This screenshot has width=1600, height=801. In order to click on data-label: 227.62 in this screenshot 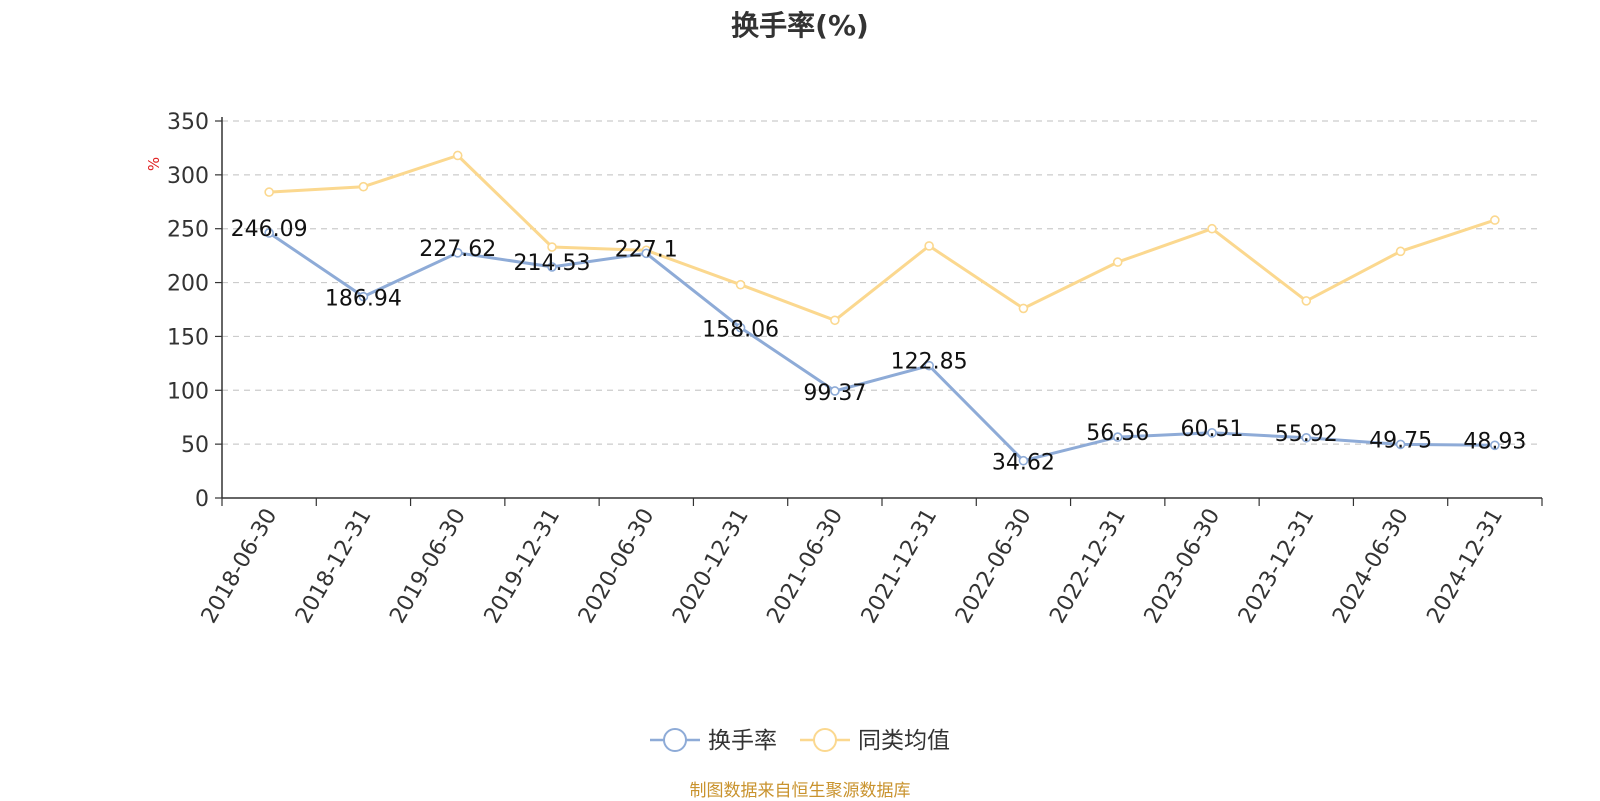, I will do `click(457, 249)`.